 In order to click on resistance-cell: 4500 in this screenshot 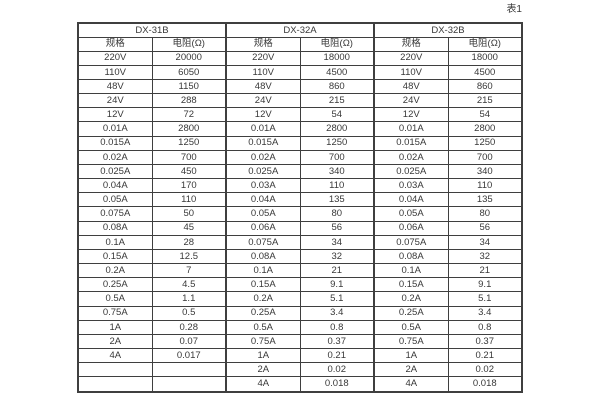, I will do `click(485, 72)`.